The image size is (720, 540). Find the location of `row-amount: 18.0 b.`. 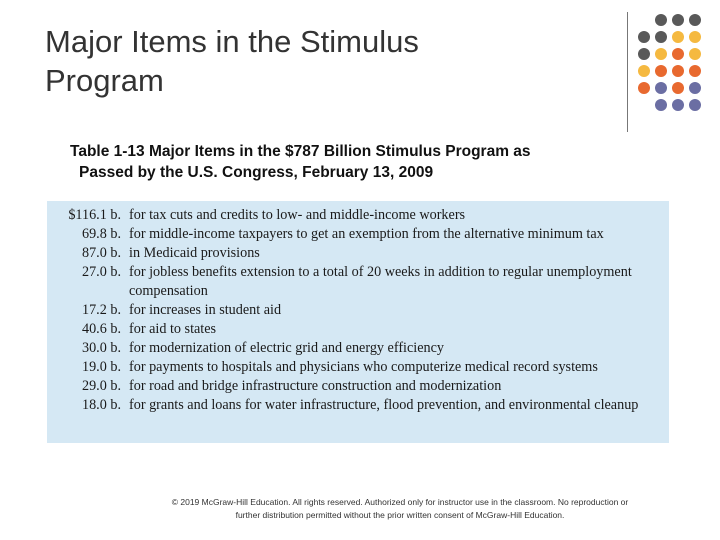

row-amount: 18.0 b. is located at coordinates (101, 405).